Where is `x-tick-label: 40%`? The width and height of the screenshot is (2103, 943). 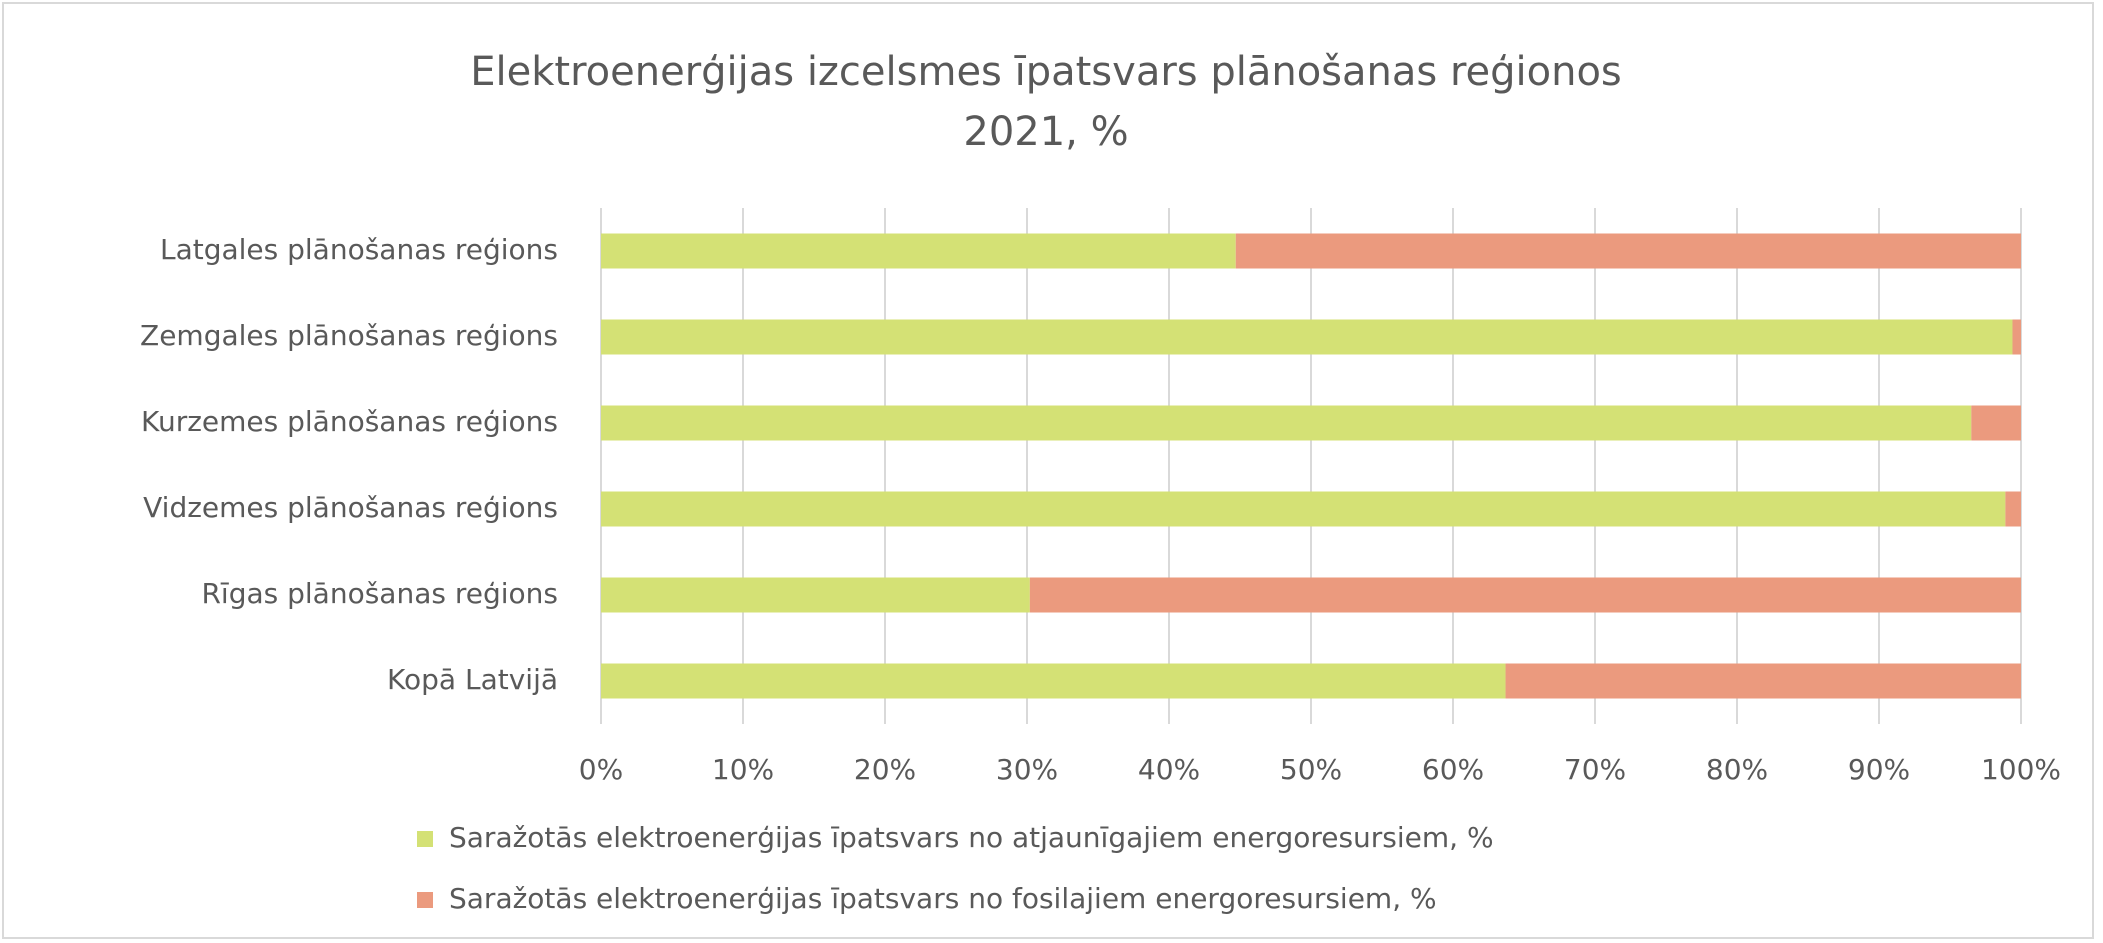
x-tick-label: 40% is located at coordinates (1169, 769).